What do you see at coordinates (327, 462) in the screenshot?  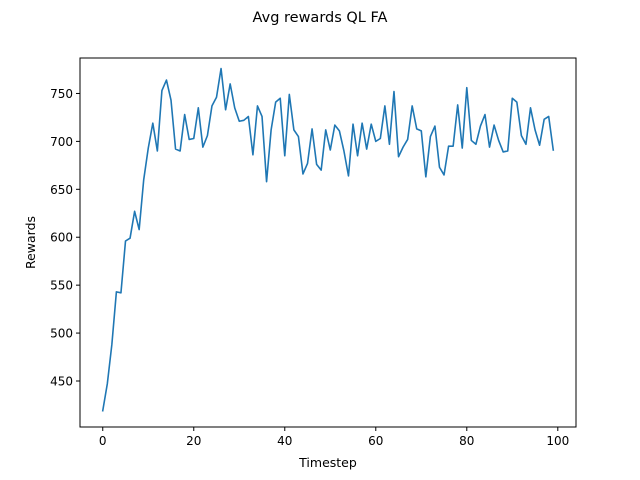 I see `x-axis-label: Timestep` at bounding box center [327, 462].